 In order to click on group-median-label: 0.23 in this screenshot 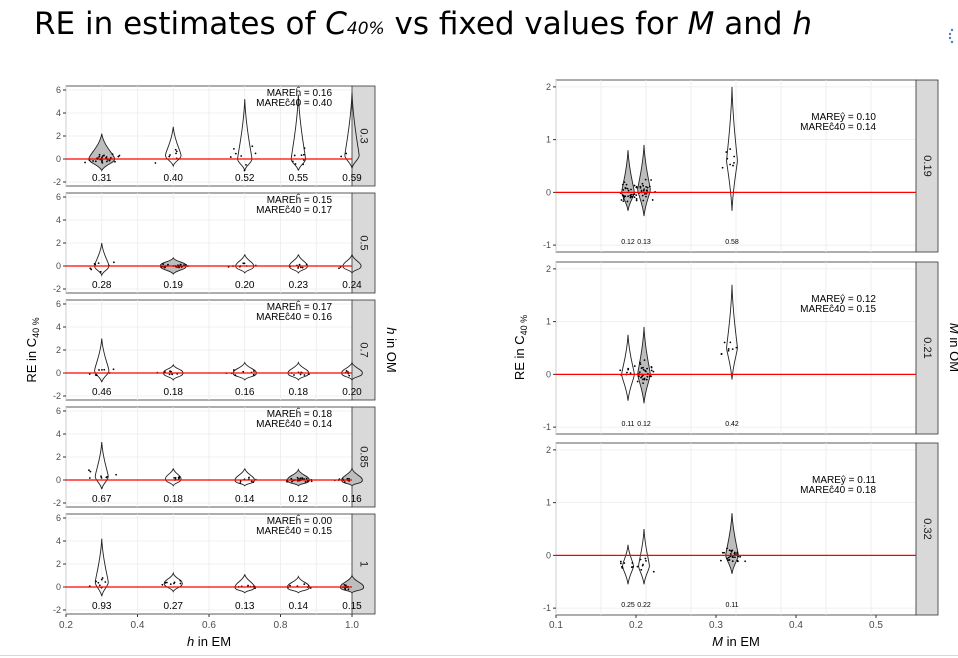, I will do `click(299, 285)`.